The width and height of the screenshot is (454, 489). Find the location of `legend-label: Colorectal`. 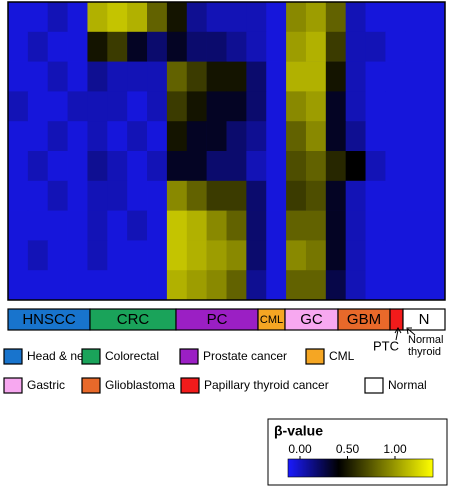

legend-label: Colorectal is located at coordinates (132, 356).